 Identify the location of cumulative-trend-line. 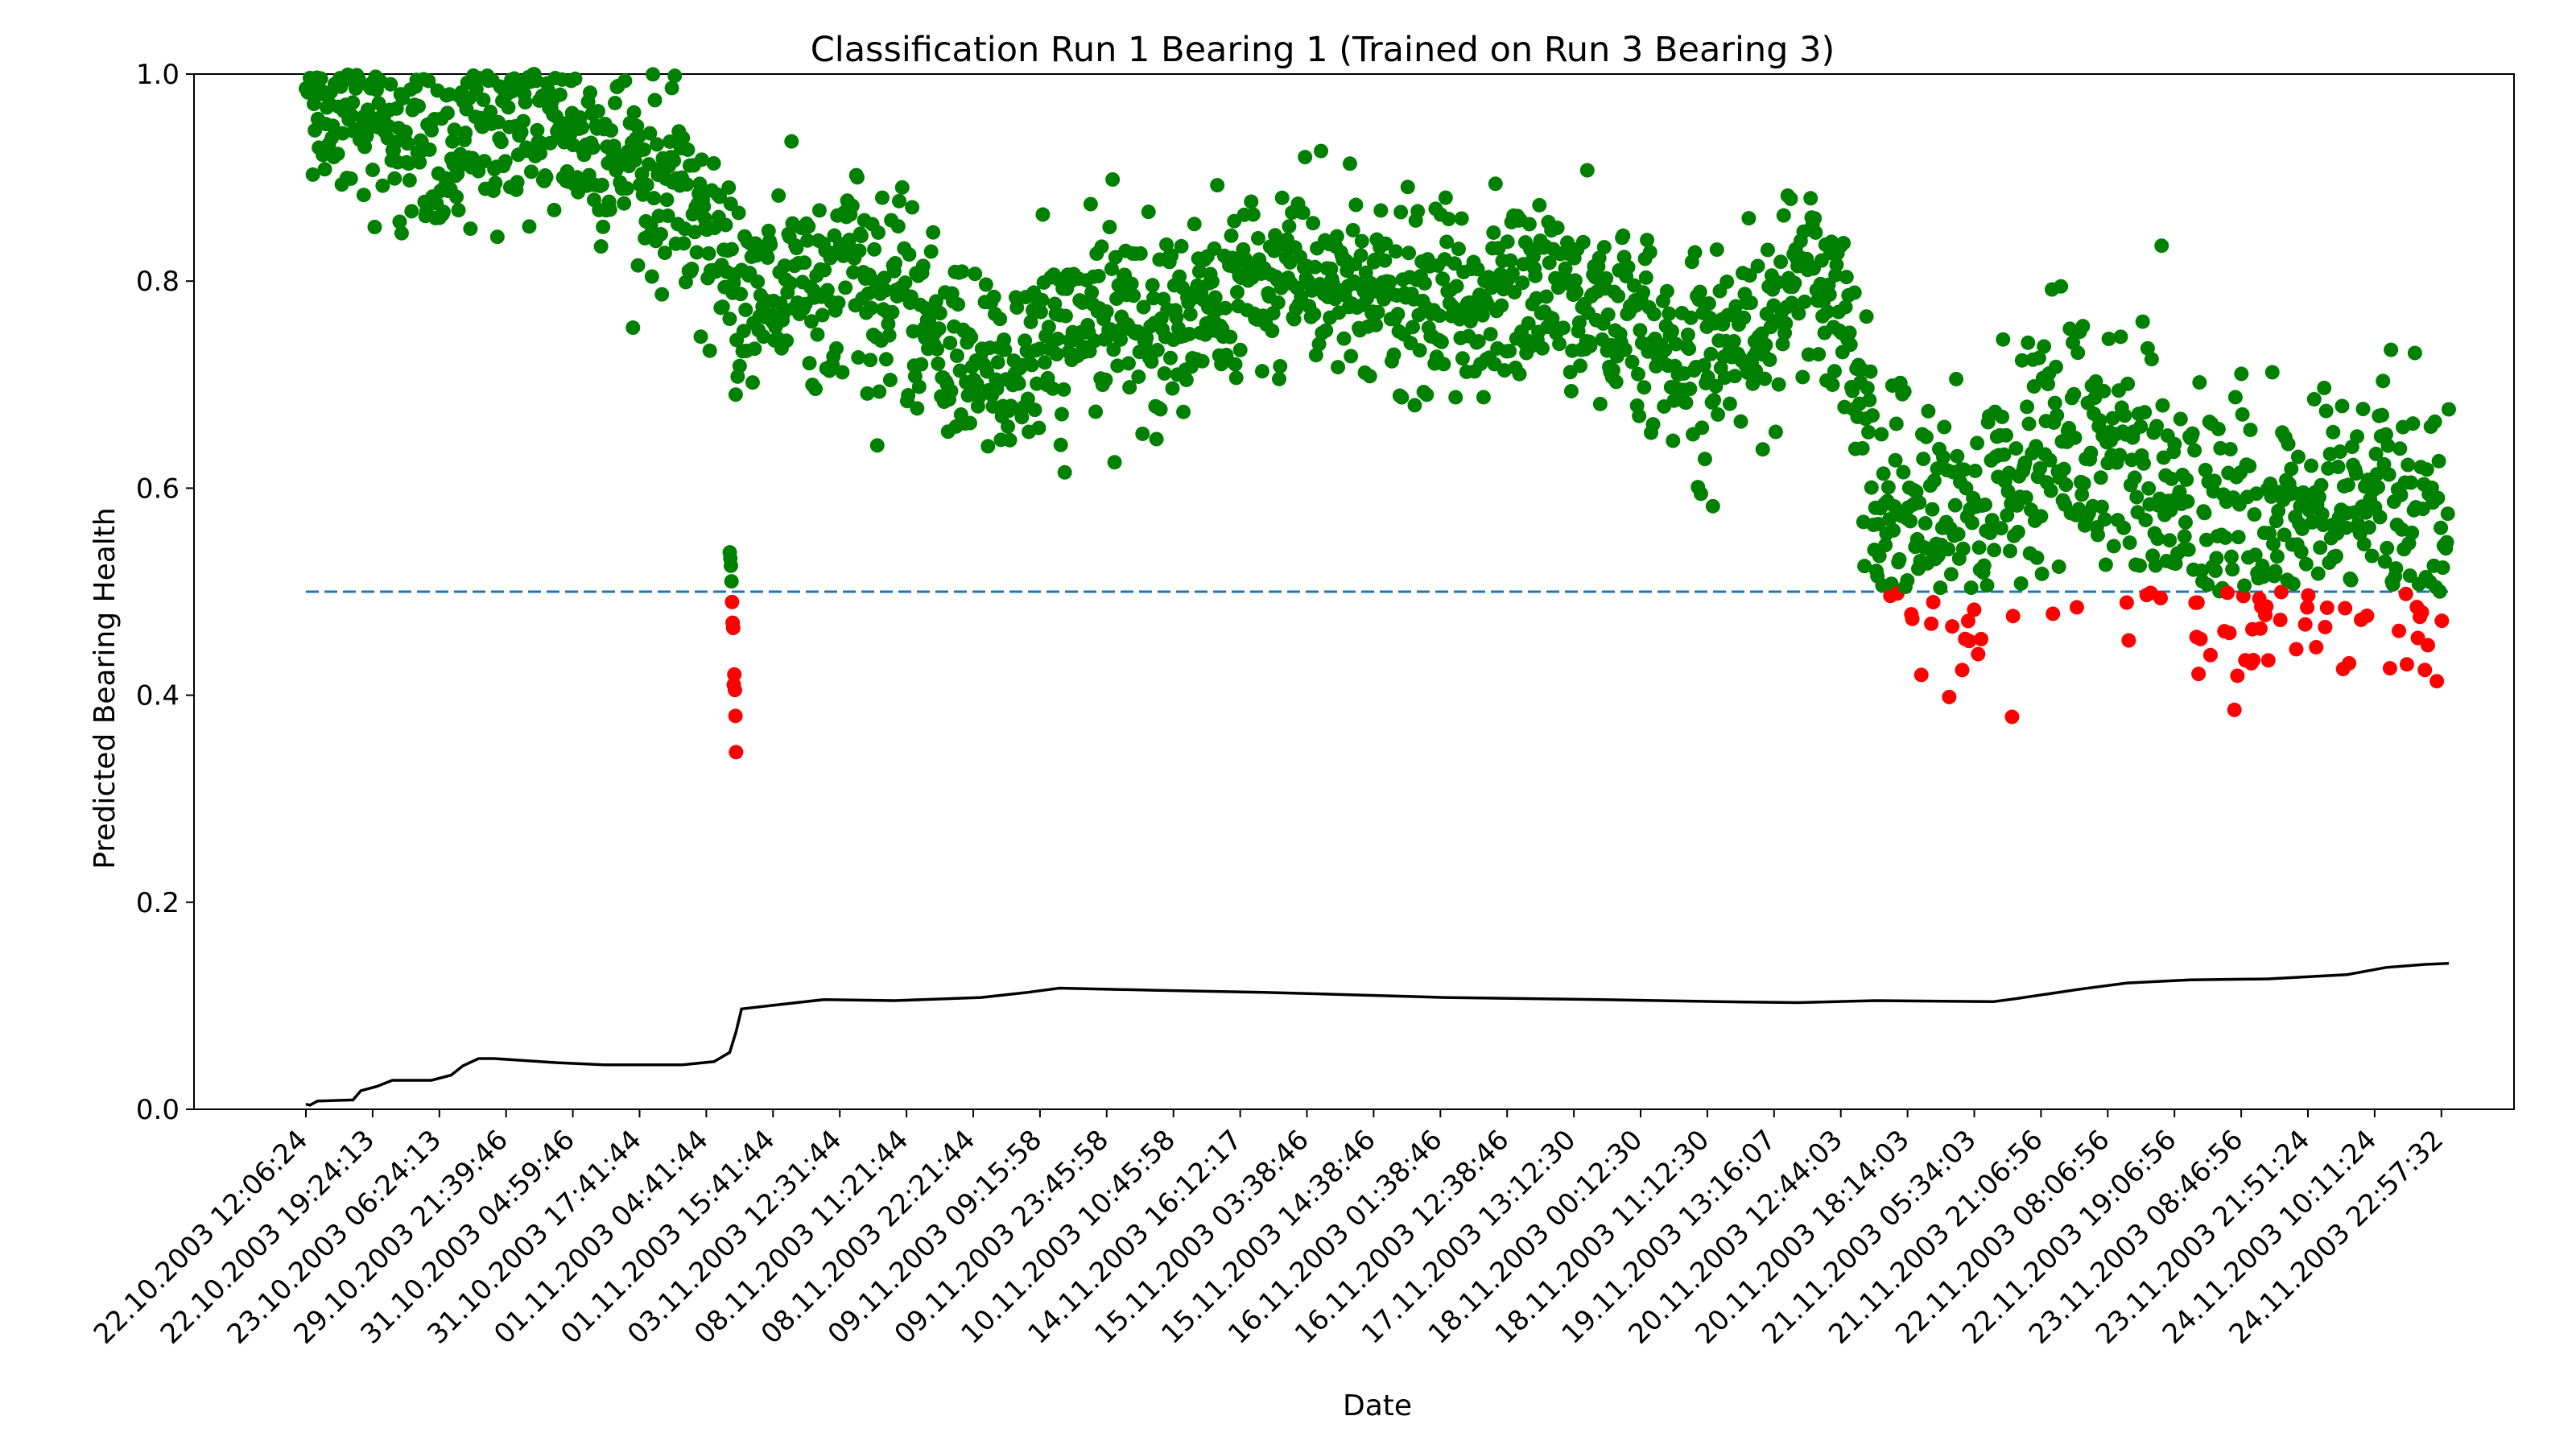
(1377, 1034).